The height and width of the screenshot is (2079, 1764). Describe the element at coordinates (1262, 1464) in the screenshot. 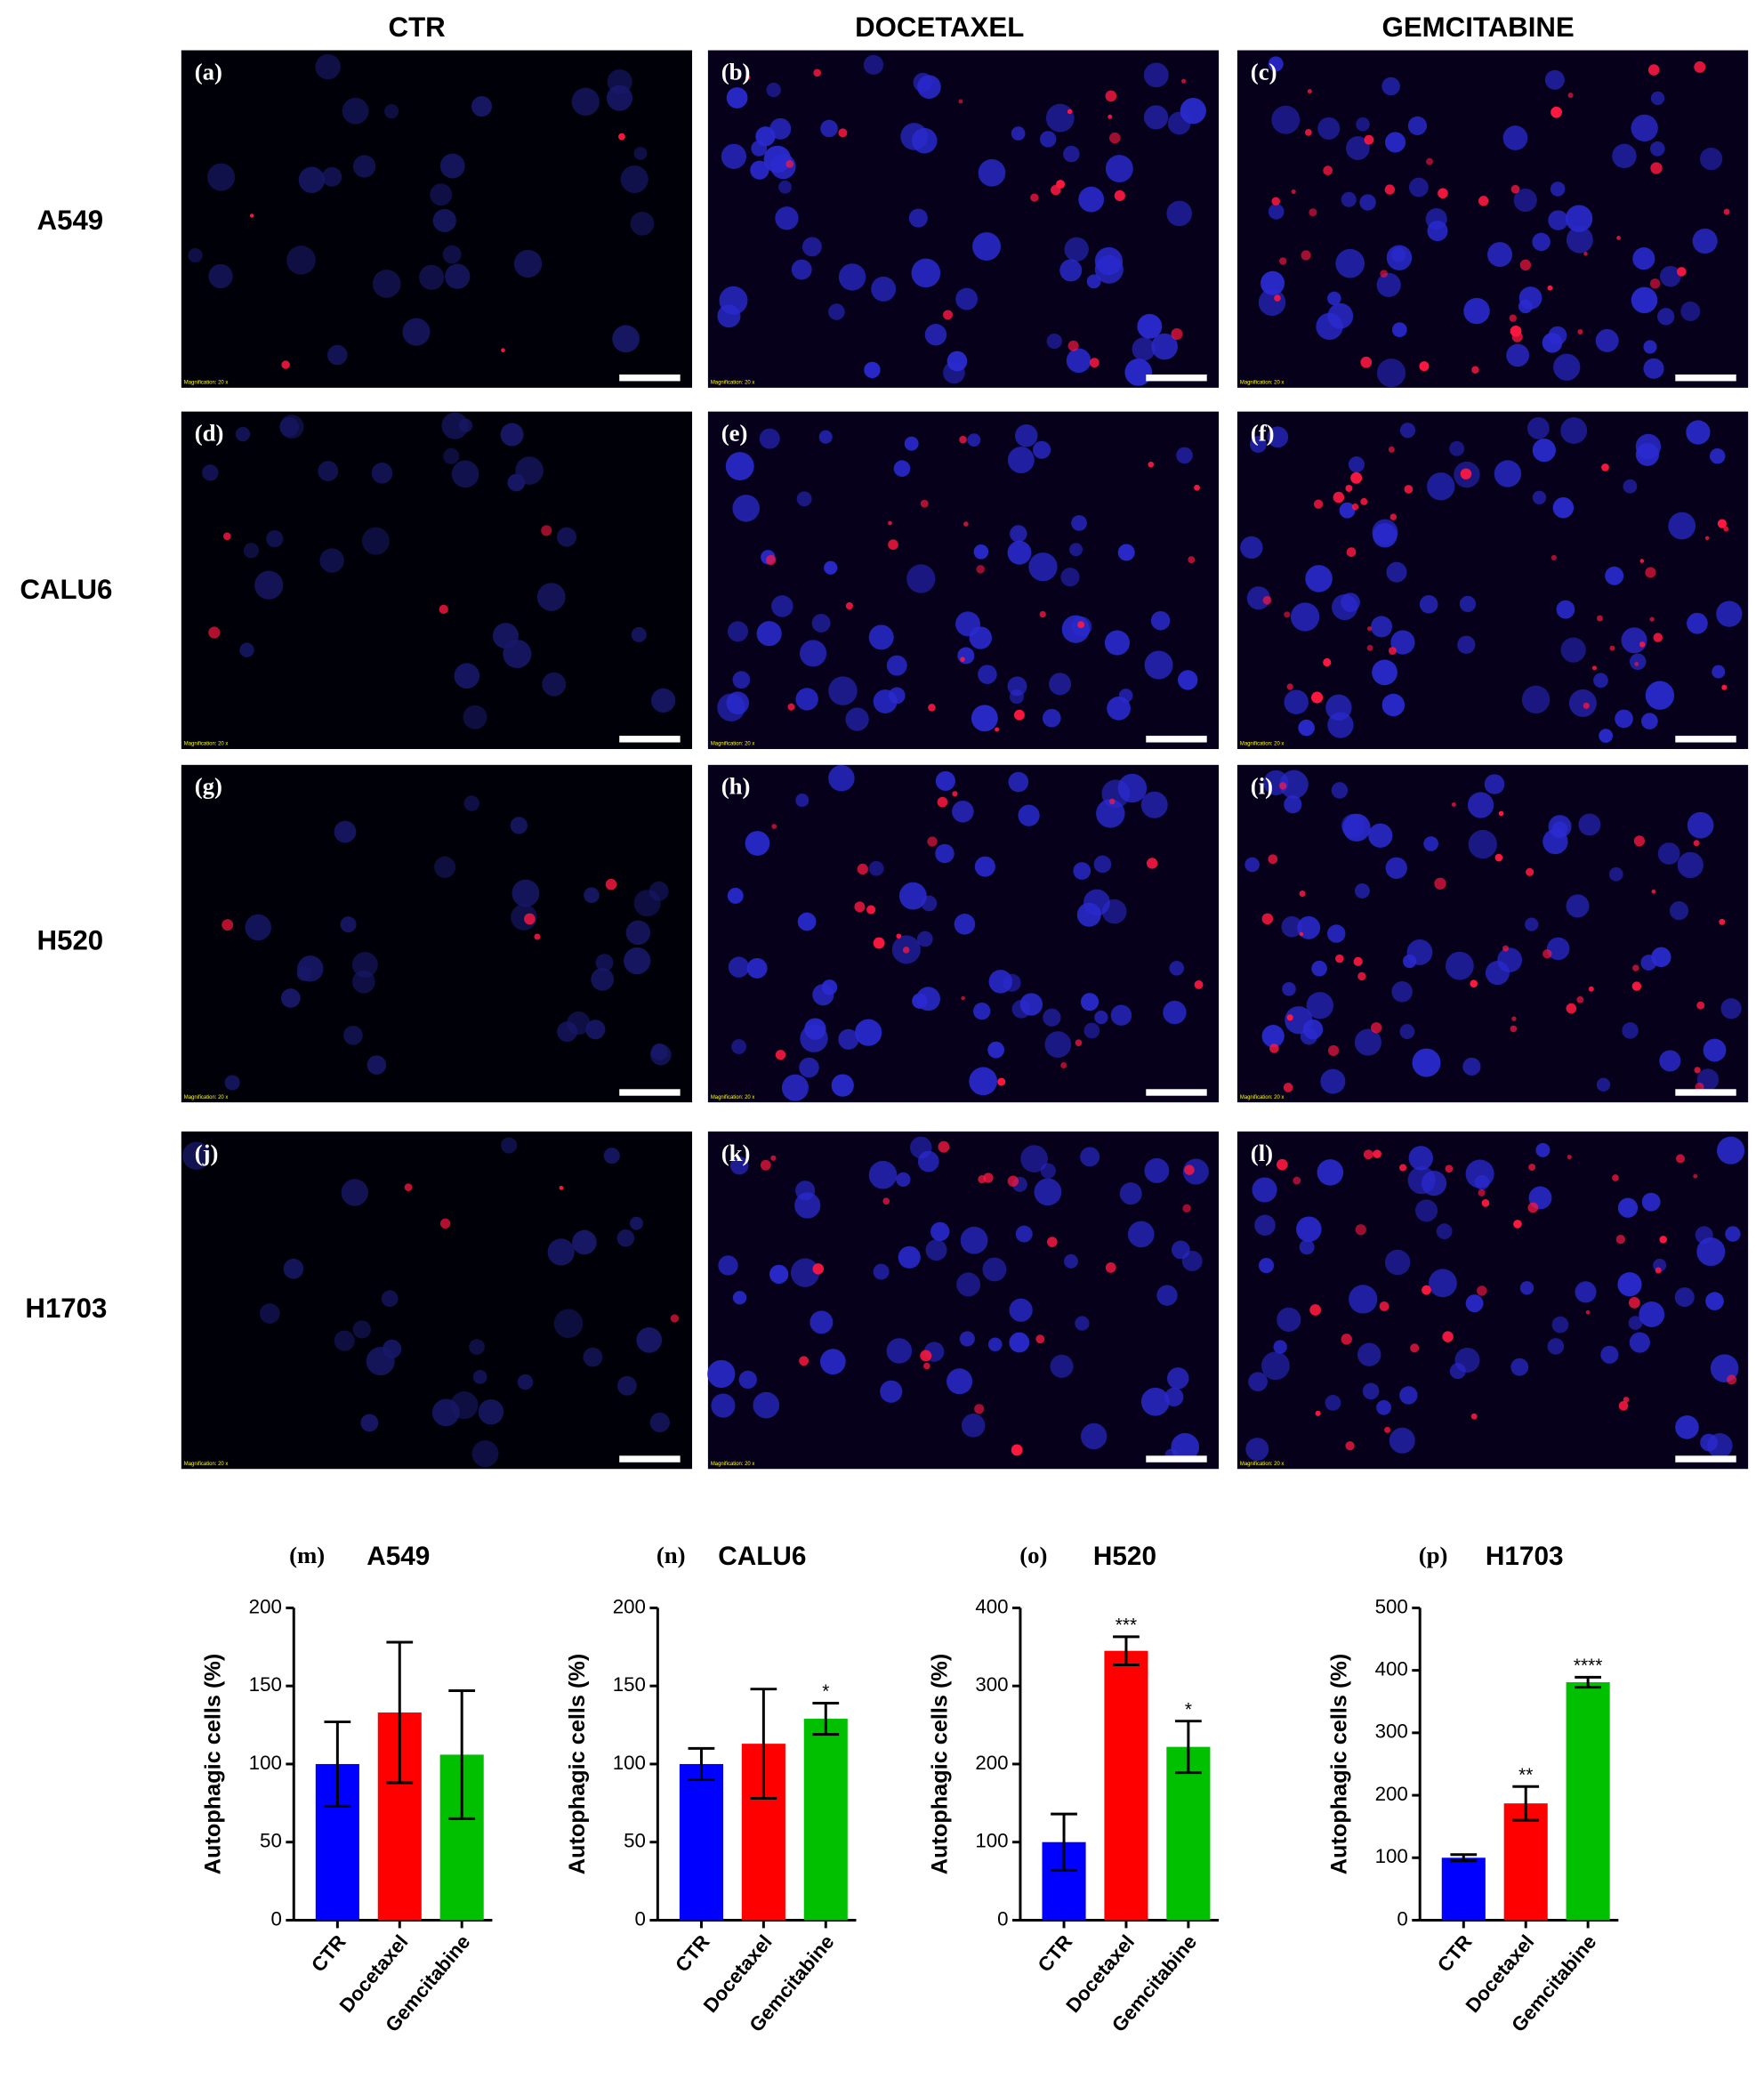

I see `magnification-label: Magnification: 20 x` at that location.